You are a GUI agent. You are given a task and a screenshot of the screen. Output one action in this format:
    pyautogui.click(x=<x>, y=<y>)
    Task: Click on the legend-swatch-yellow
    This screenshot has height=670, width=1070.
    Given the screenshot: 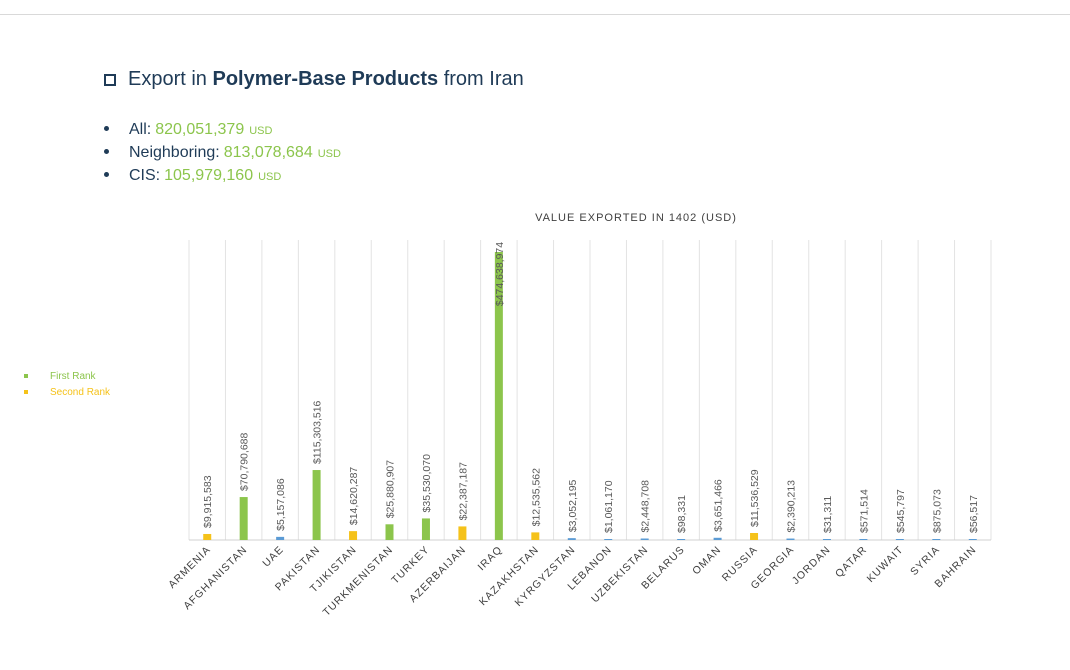 What is the action you would take?
    pyautogui.click(x=26, y=392)
    